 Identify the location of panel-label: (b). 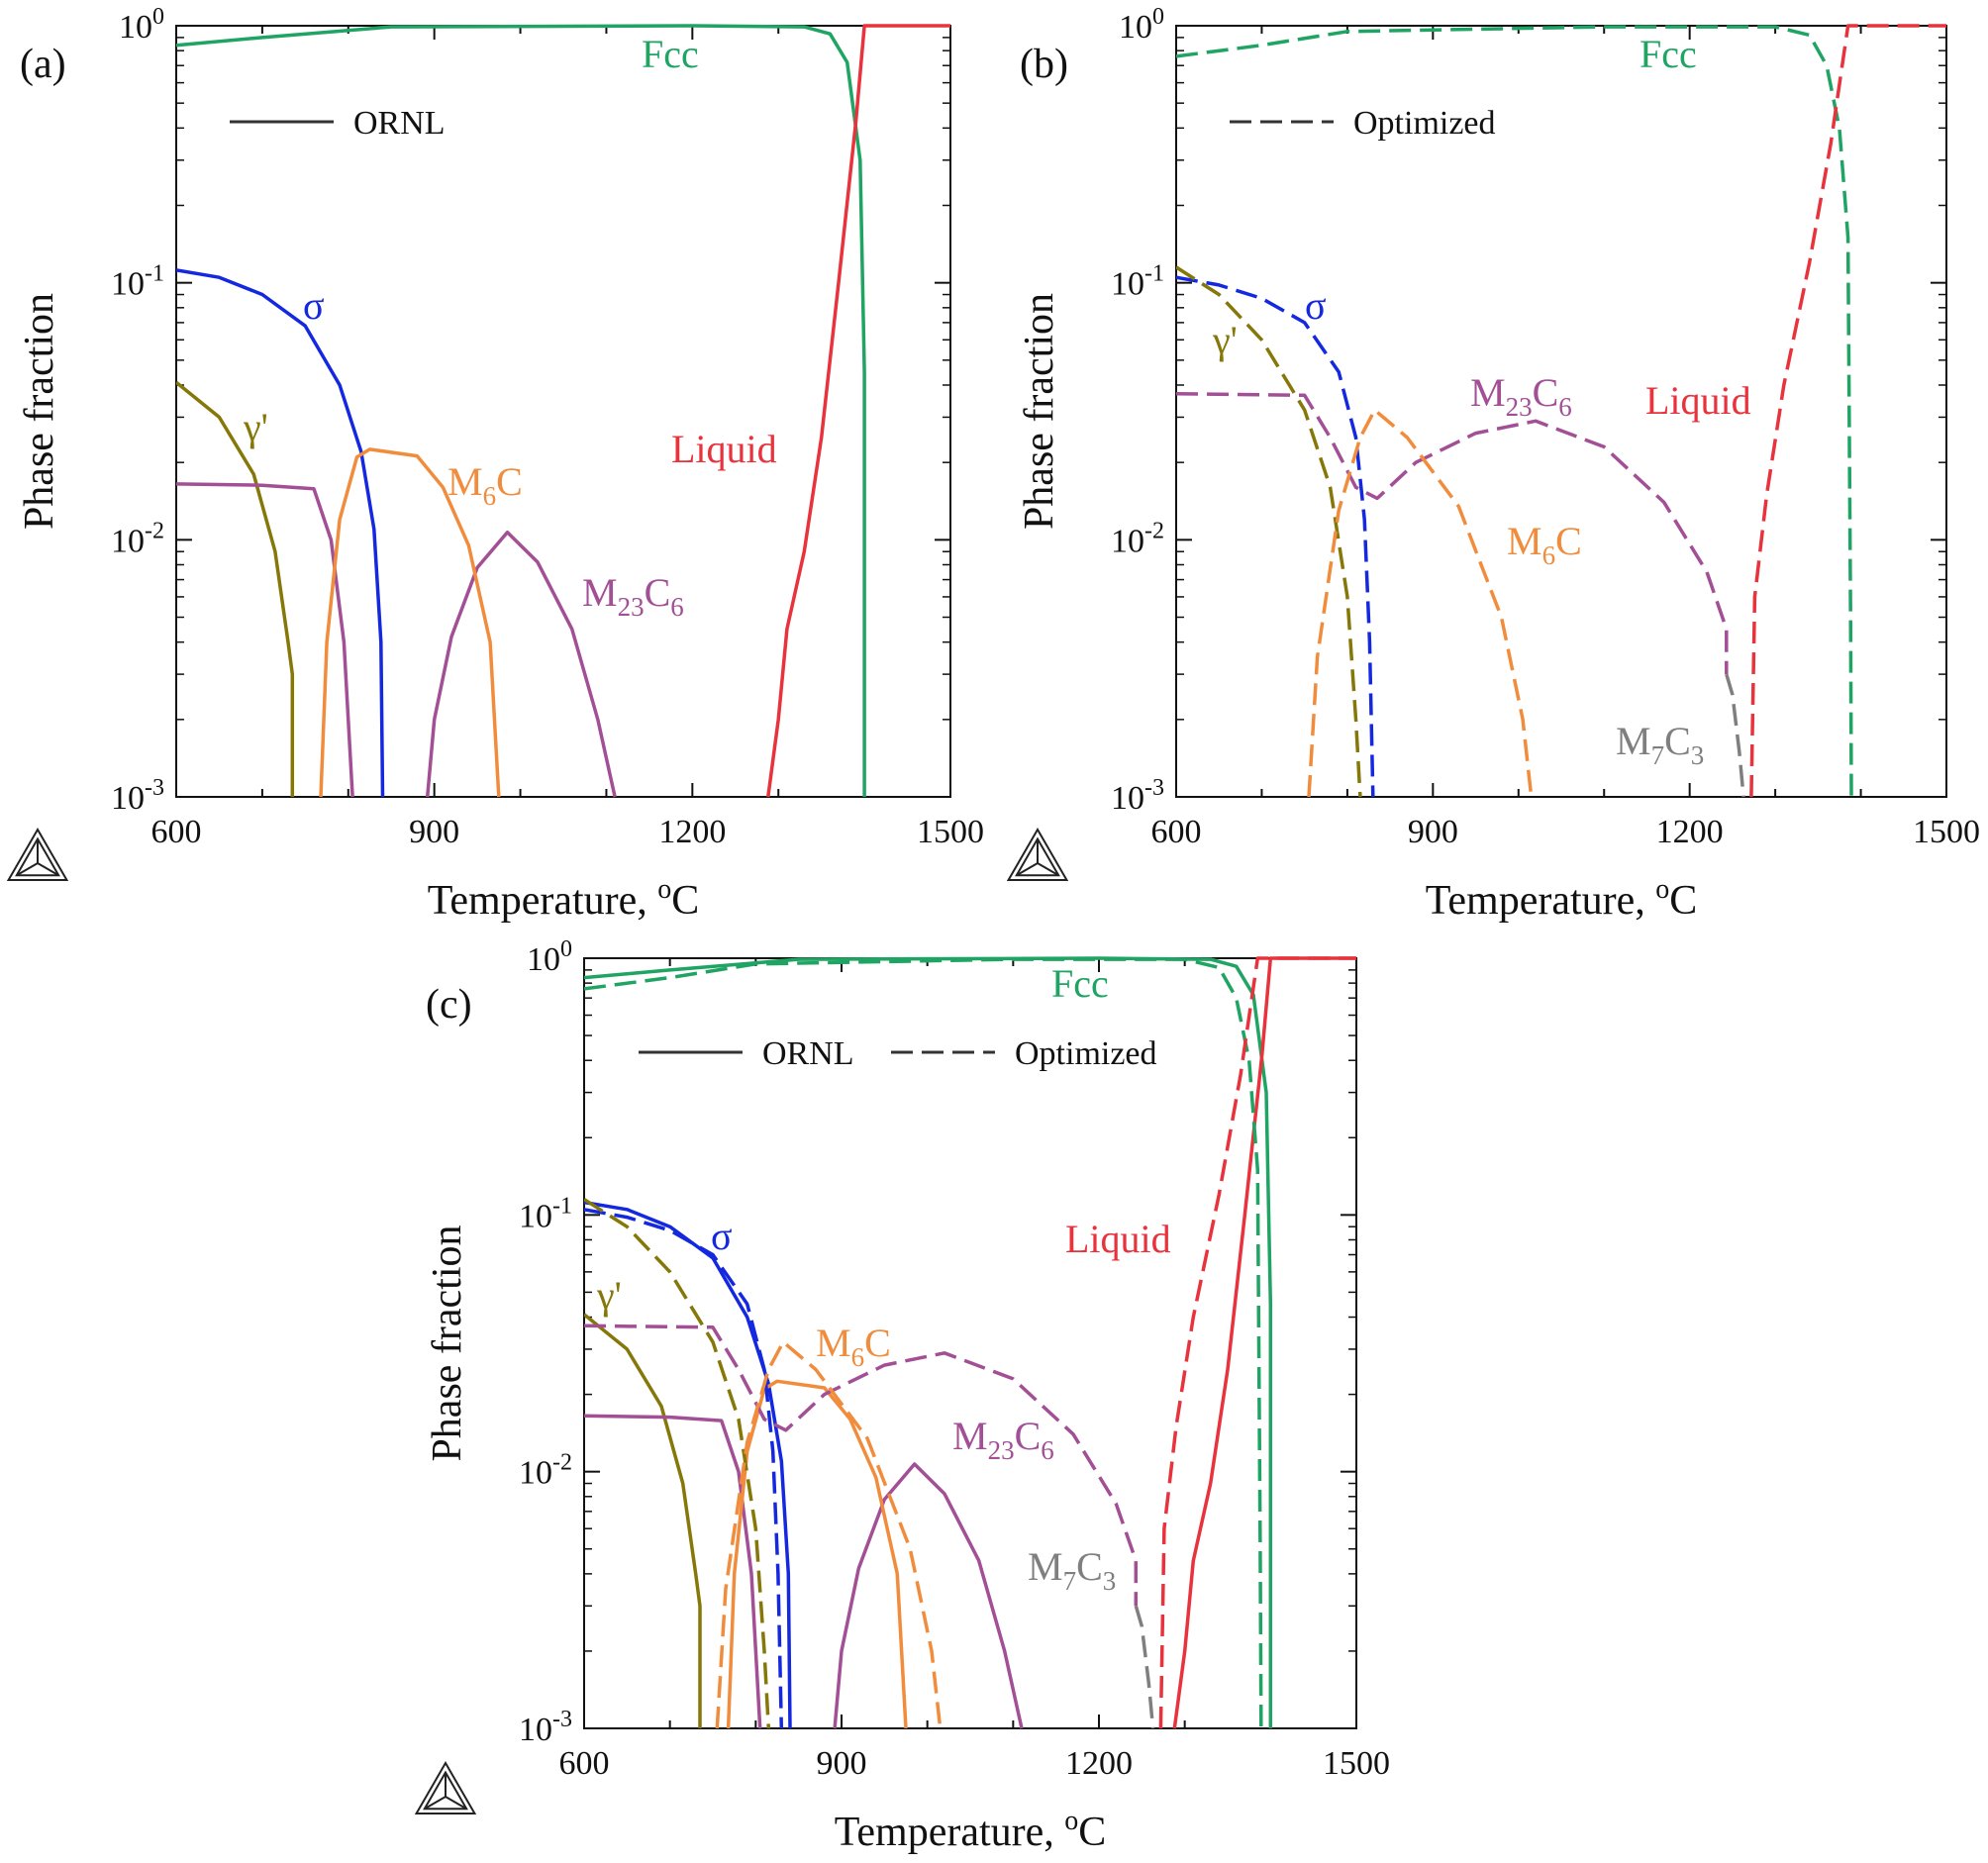
(1044, 64).